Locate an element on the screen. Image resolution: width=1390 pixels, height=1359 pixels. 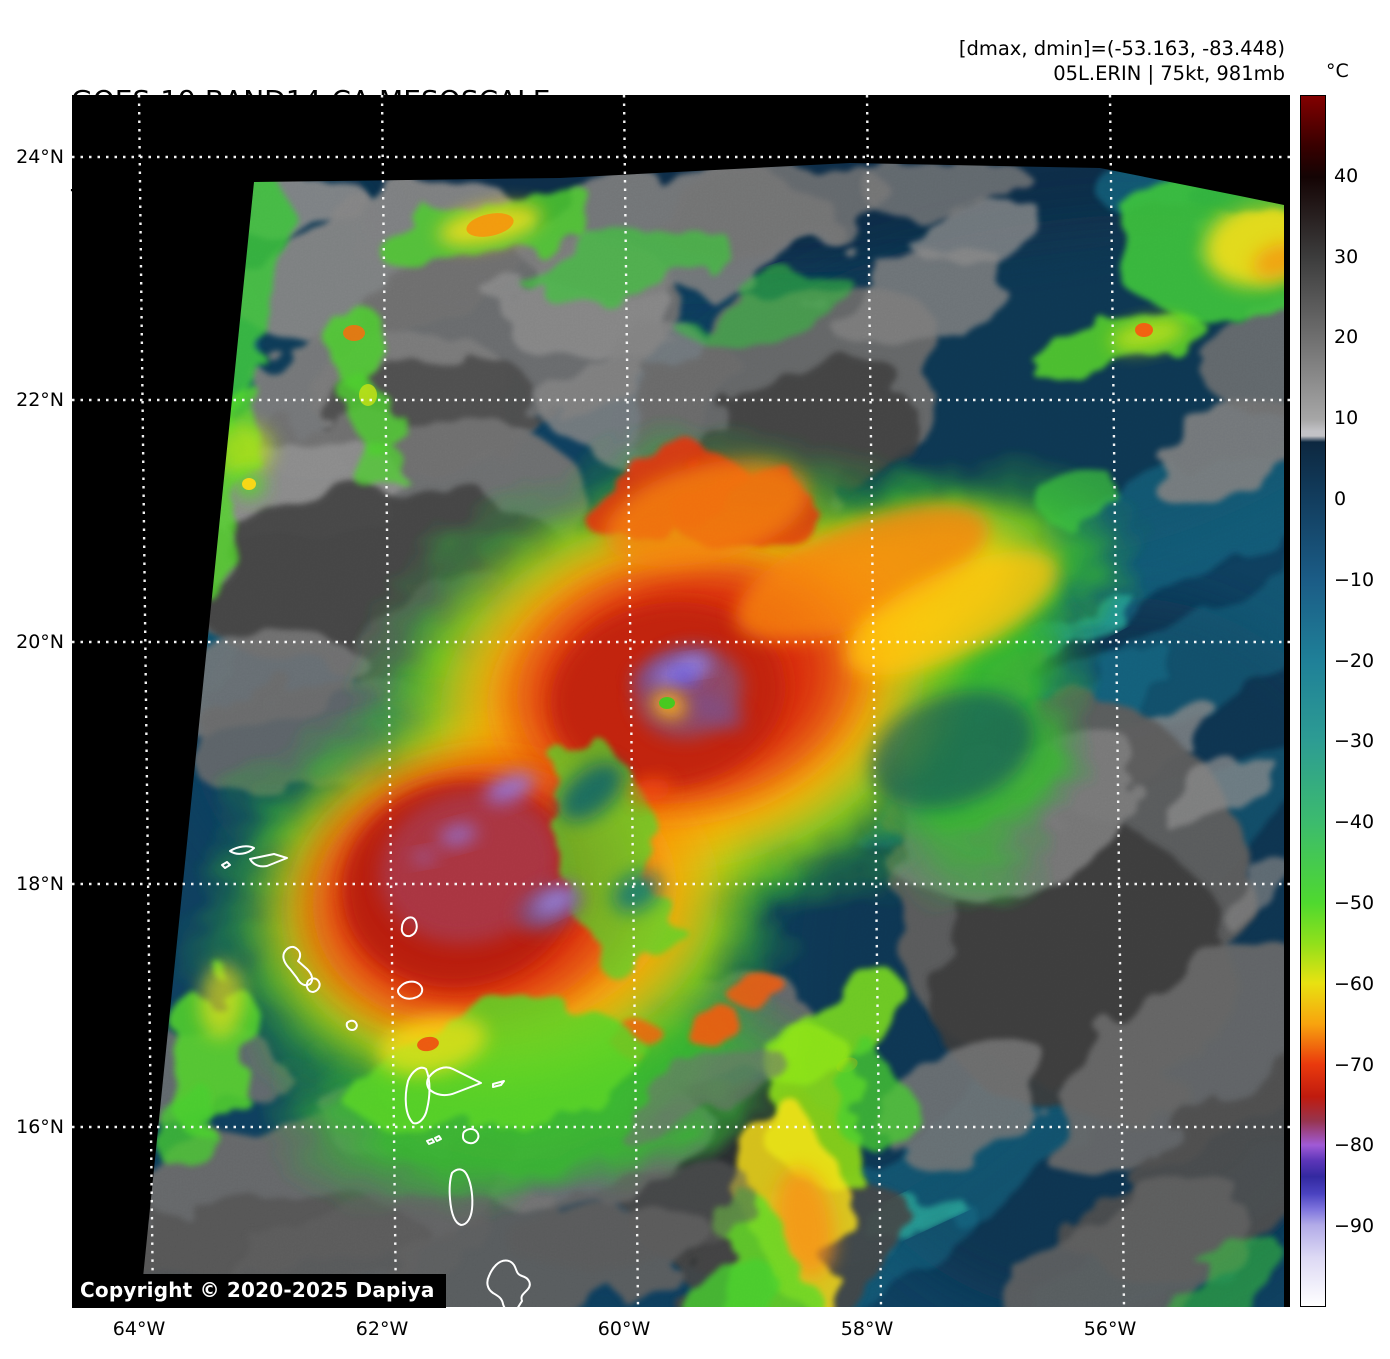
temperature-colorbar is located at coordinates (1313, 701).